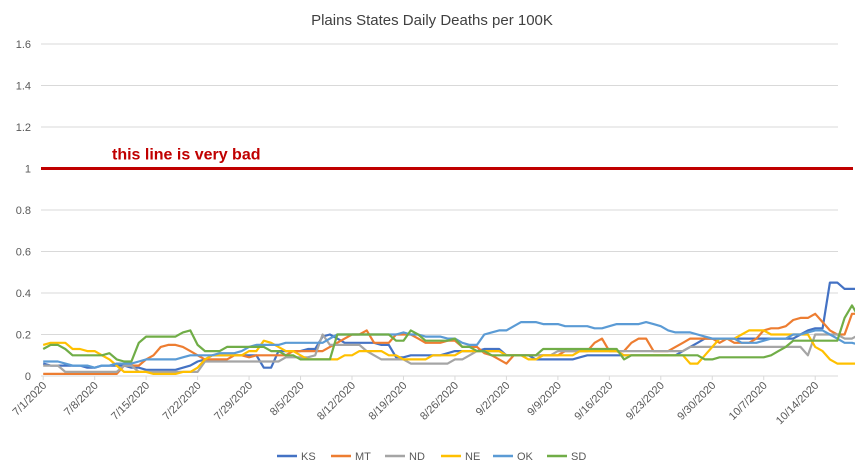 The width and height of the screenshot is (855, 474). Describe the element at coordinates (439, 401) in the screenshot. I see `x-tick-label: 8/26/2020` at that location.